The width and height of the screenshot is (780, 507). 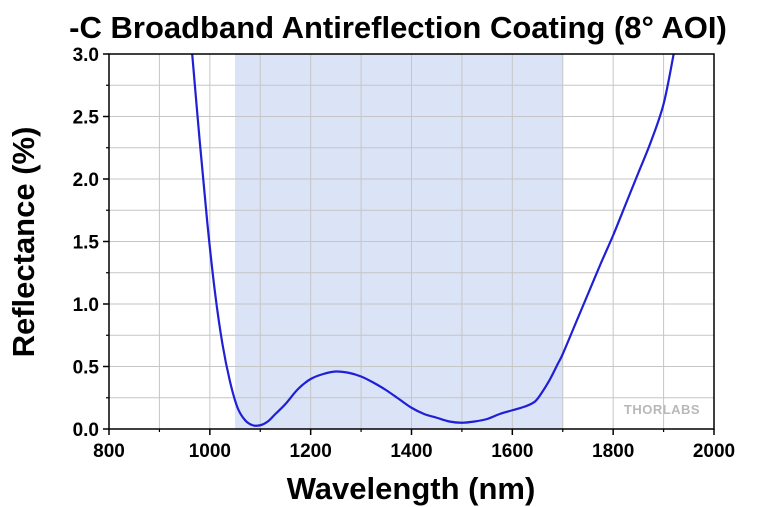 I want to click on x-tick-label: 2000, so click(x=714, y=451).